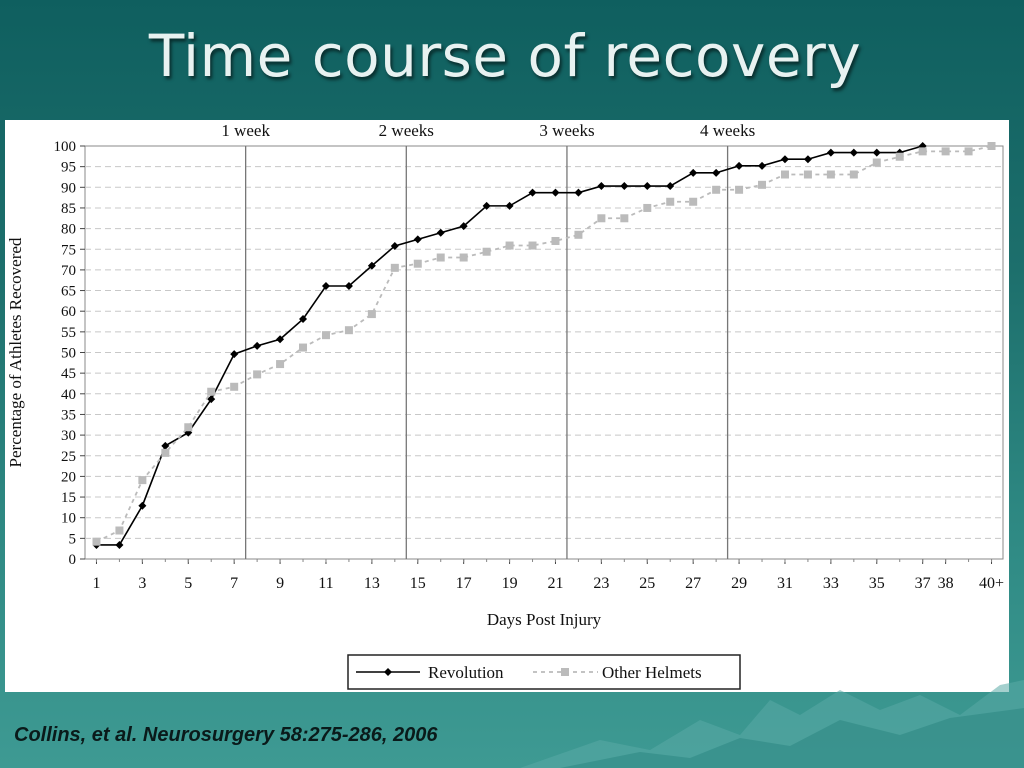 The image size is (1024, 768). Describe the element at coordinates (68, 415) in the screenshot. I see `y-tick-label: 35` at that location.